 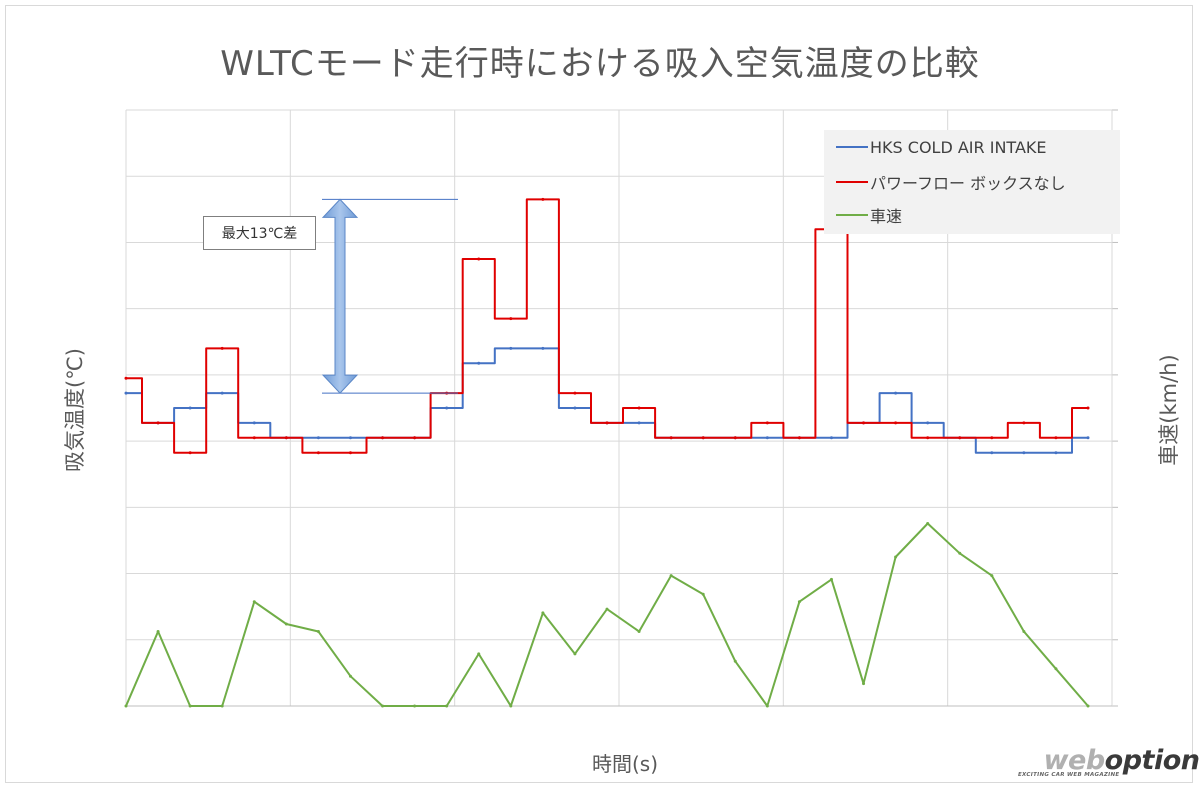 What do you see at coordinates (1169, 410) in the screenshot?
I see `y-axis-right-label: 車速(km/h)` at bounding box center [1169, 410].